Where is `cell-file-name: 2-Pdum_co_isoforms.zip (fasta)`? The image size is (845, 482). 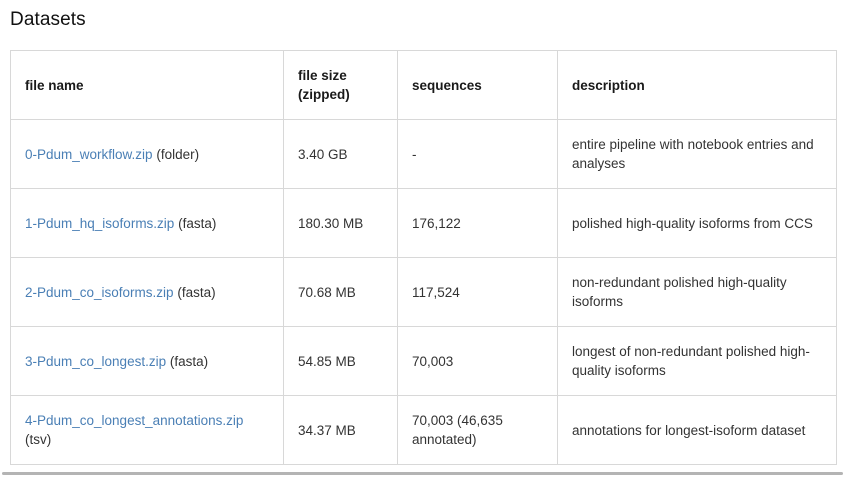
cell-file-name: 2-Pdum_co_isoforms.zip (fasta) is located at coordinates (147, 292).